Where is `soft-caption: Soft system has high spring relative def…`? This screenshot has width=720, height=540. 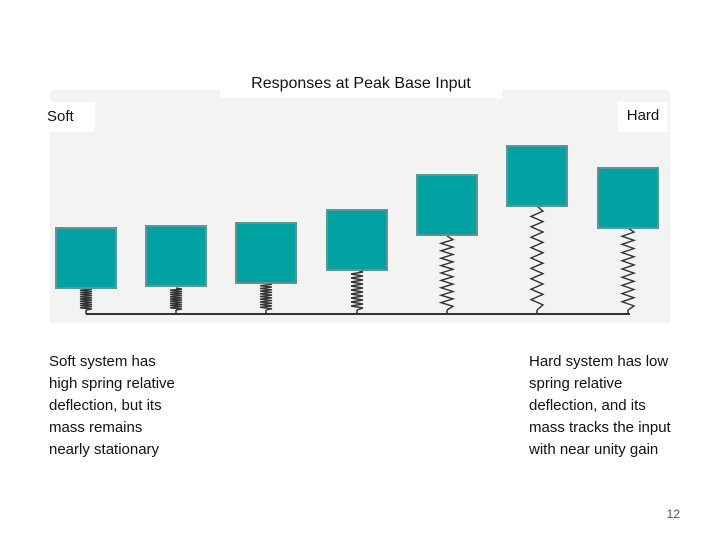 soft-caption: Soft system has high spring relative def… is located at coordinates (112, 405).